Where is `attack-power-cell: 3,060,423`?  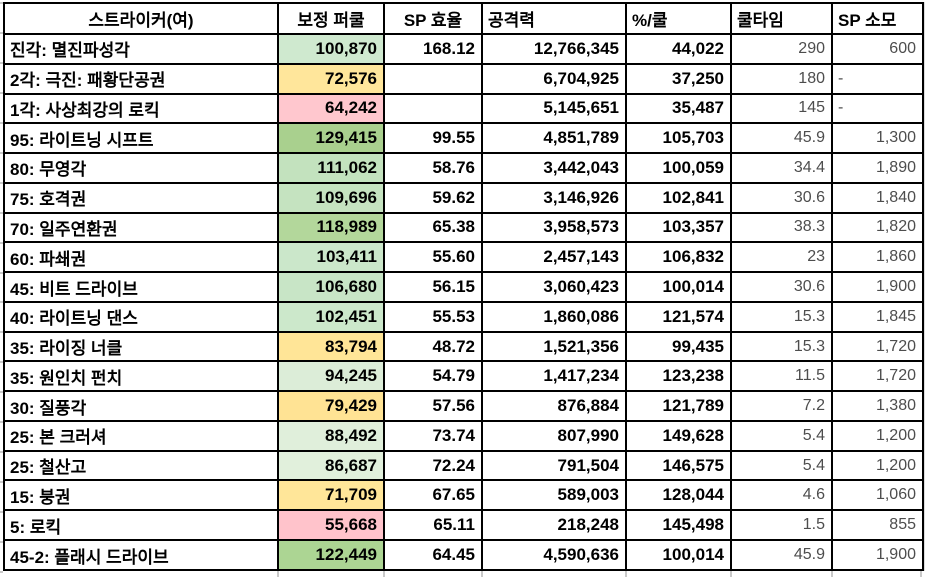
attack-power-cell: 3,060,423 is located at coordinates (554, 287).